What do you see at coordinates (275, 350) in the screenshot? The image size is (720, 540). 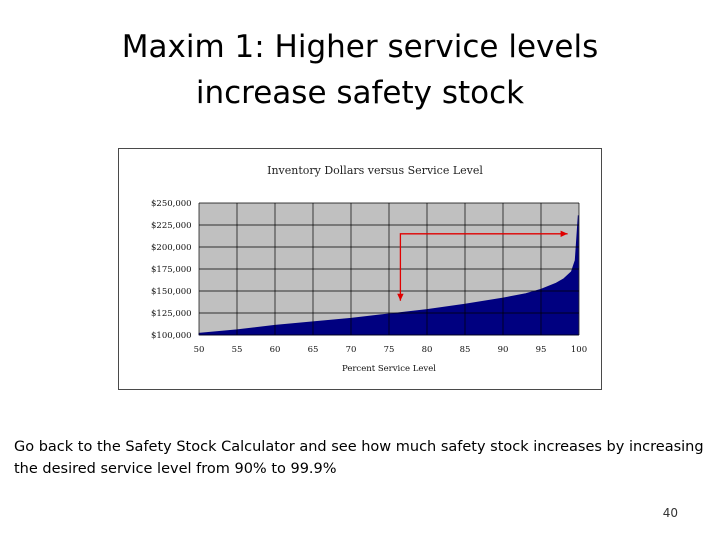 I see `x-tick-label: 60` at bounding box center [275, 350].